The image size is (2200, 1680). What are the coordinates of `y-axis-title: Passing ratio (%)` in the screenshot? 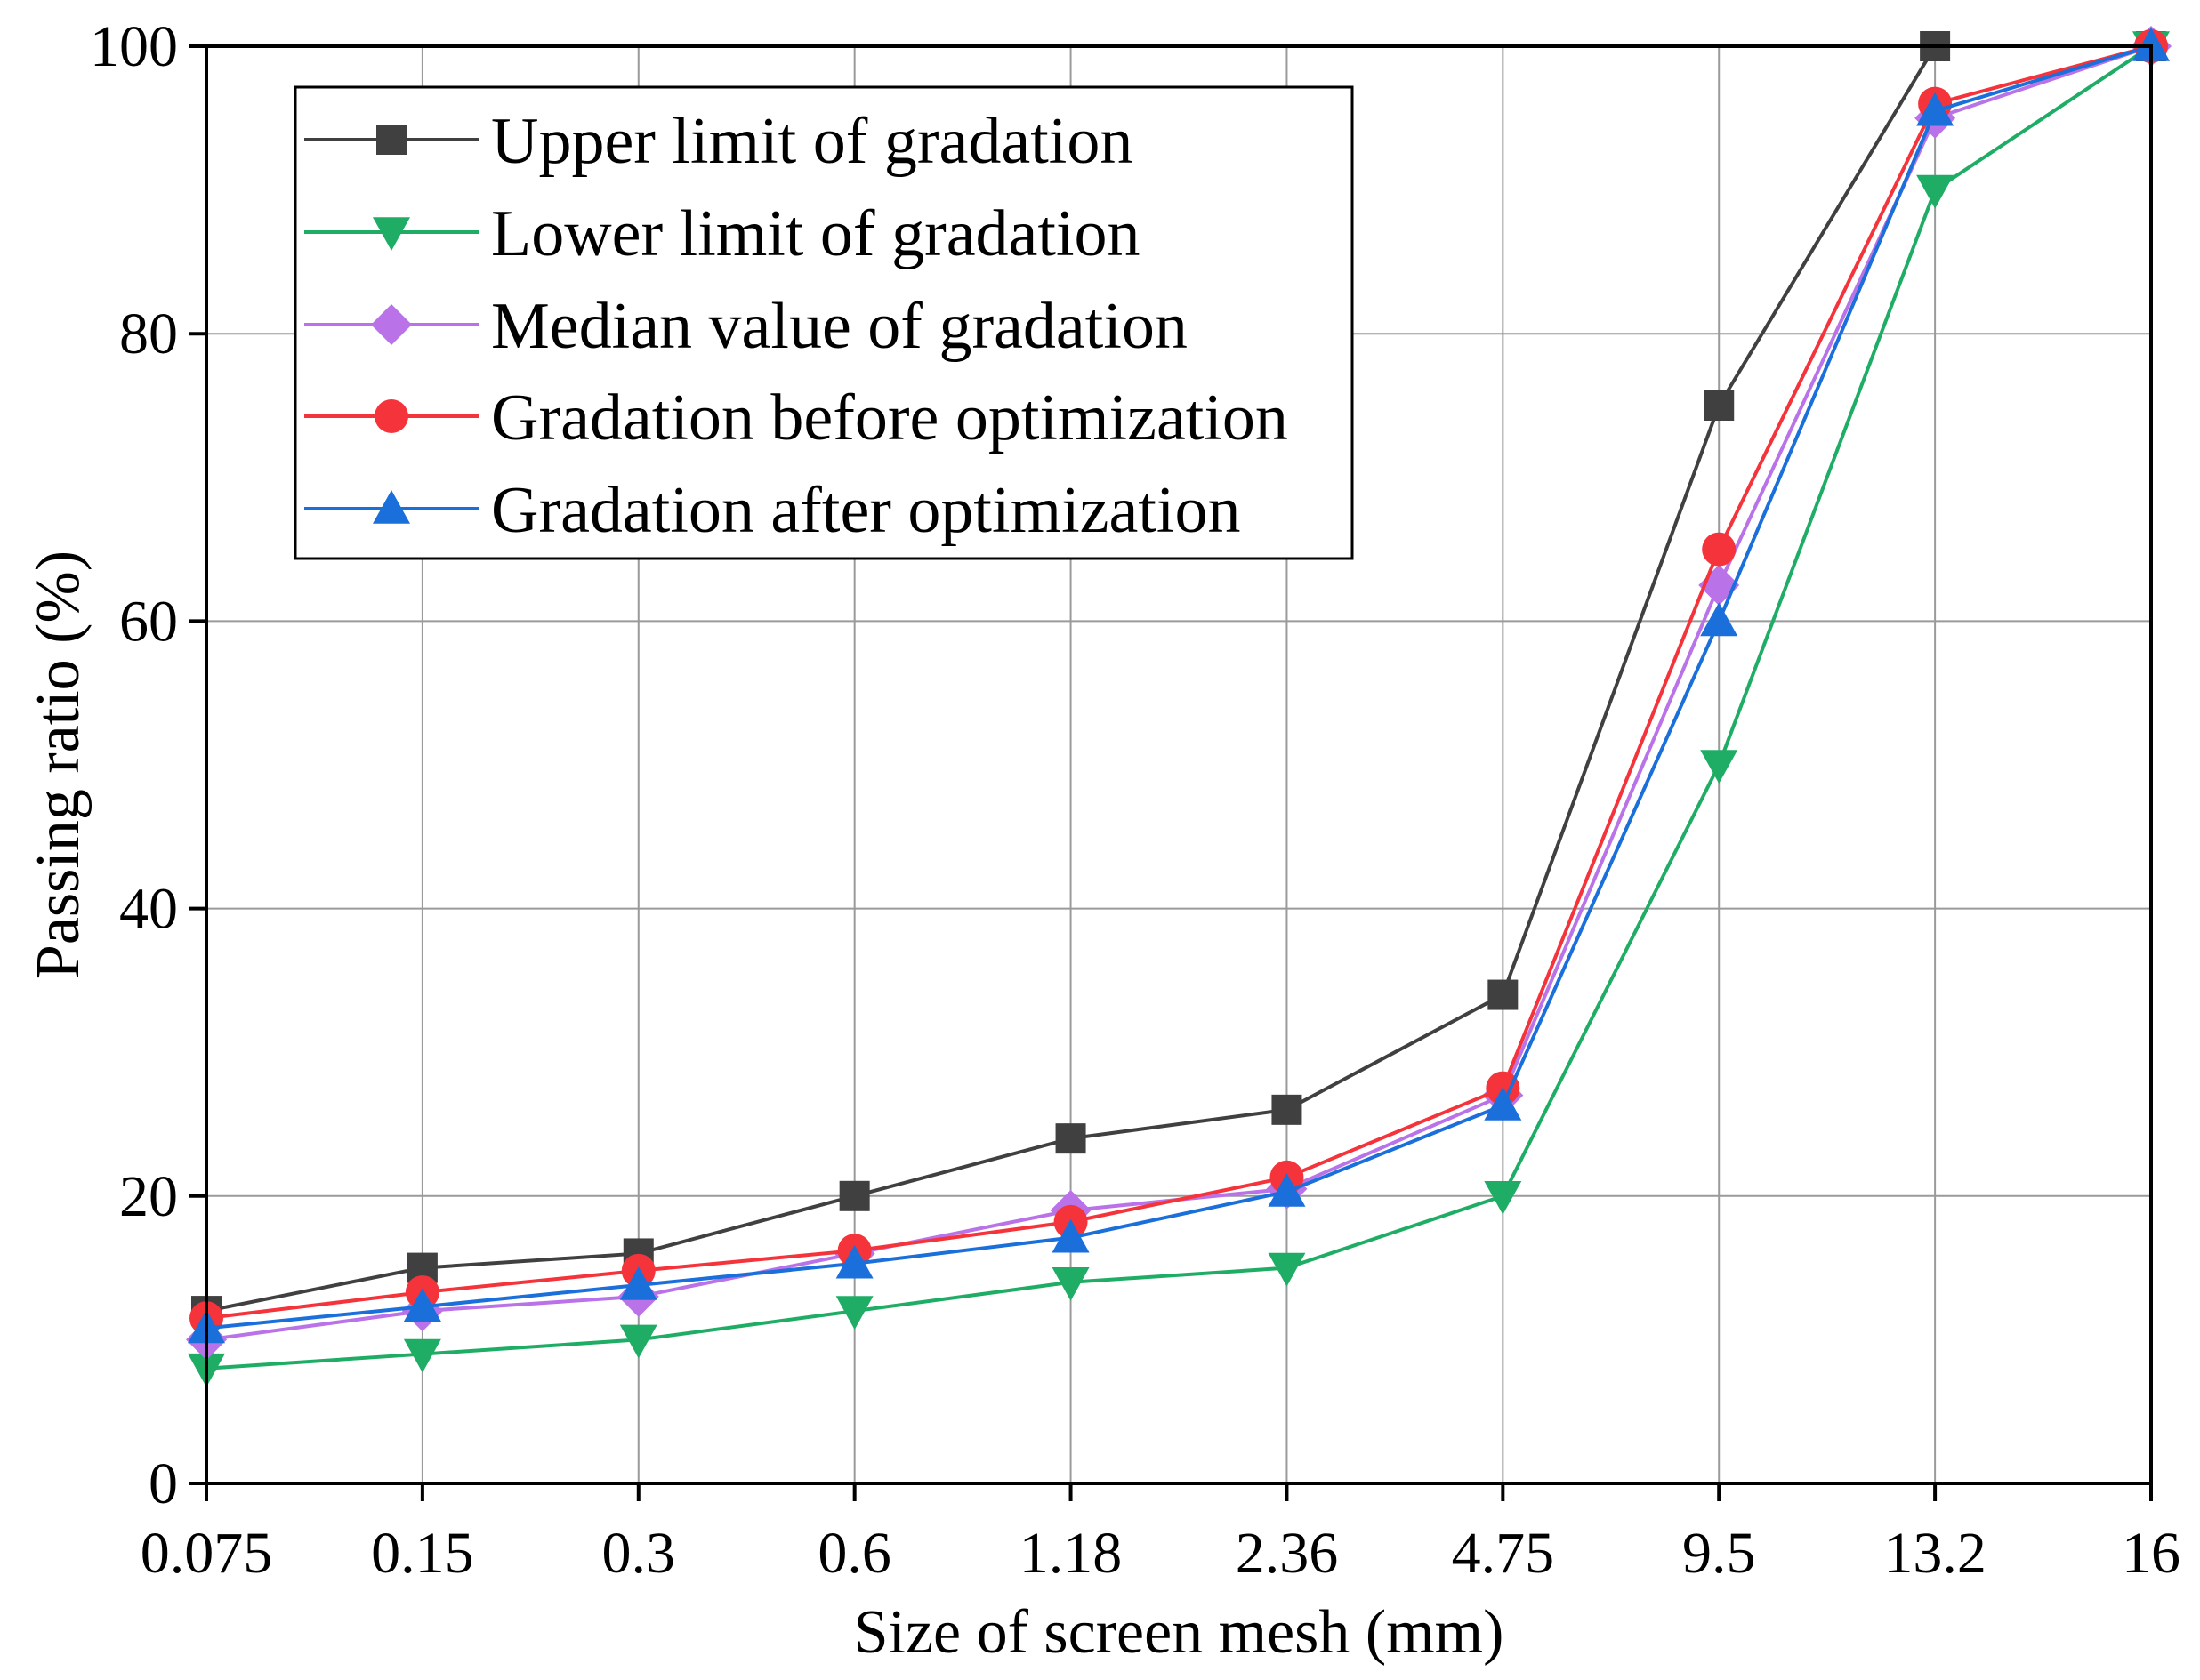 It's located at (58, 765).